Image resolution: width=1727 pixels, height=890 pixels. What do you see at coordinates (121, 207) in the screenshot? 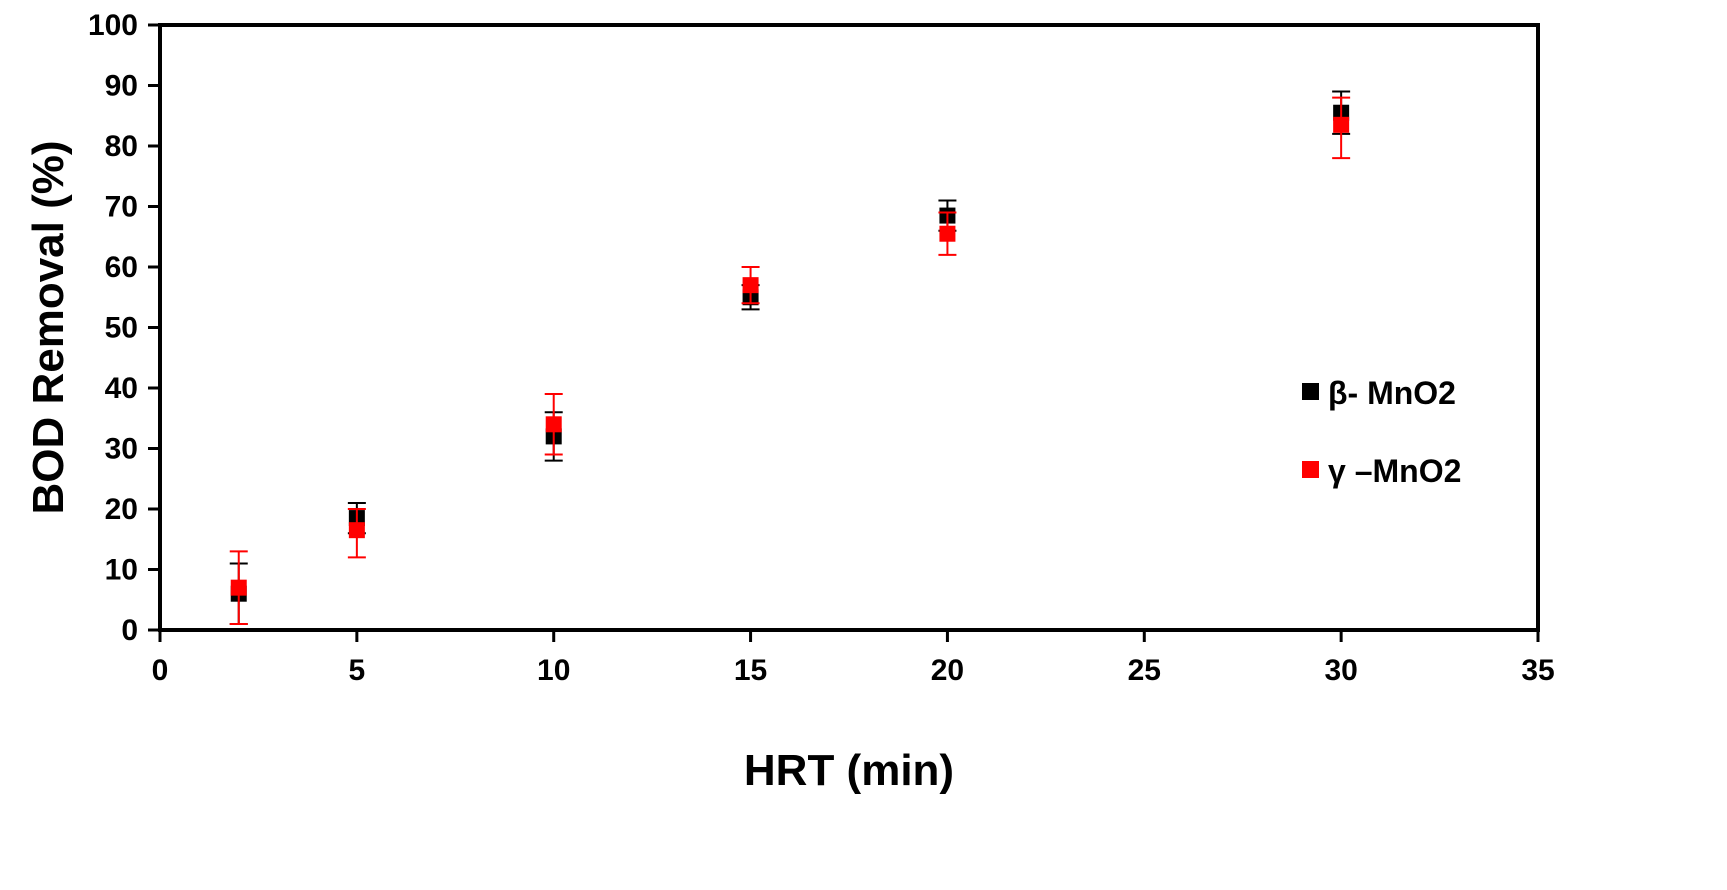
I see `y-tick-label: 70` at bounding box center [121, 207].